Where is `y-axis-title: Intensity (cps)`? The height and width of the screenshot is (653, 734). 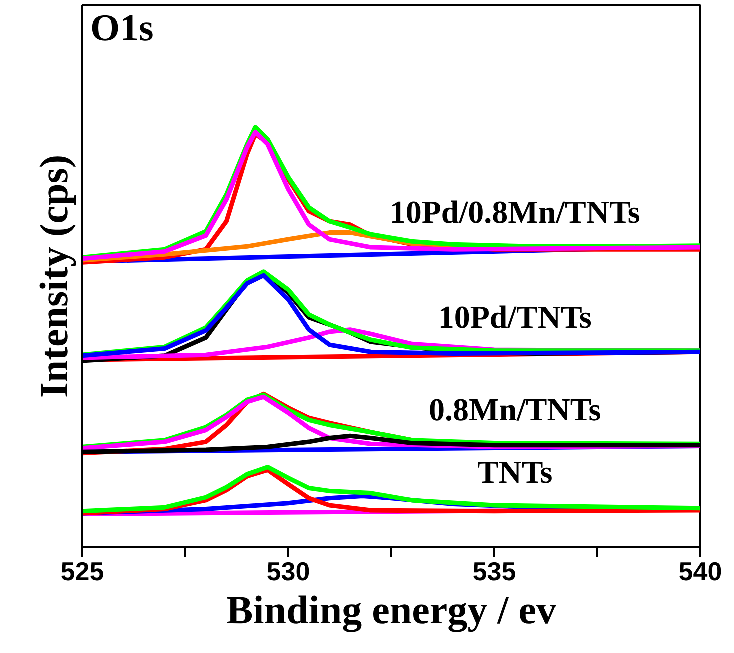
y-axis-title: Intensity (cps) is located at coordinates (54, 276).